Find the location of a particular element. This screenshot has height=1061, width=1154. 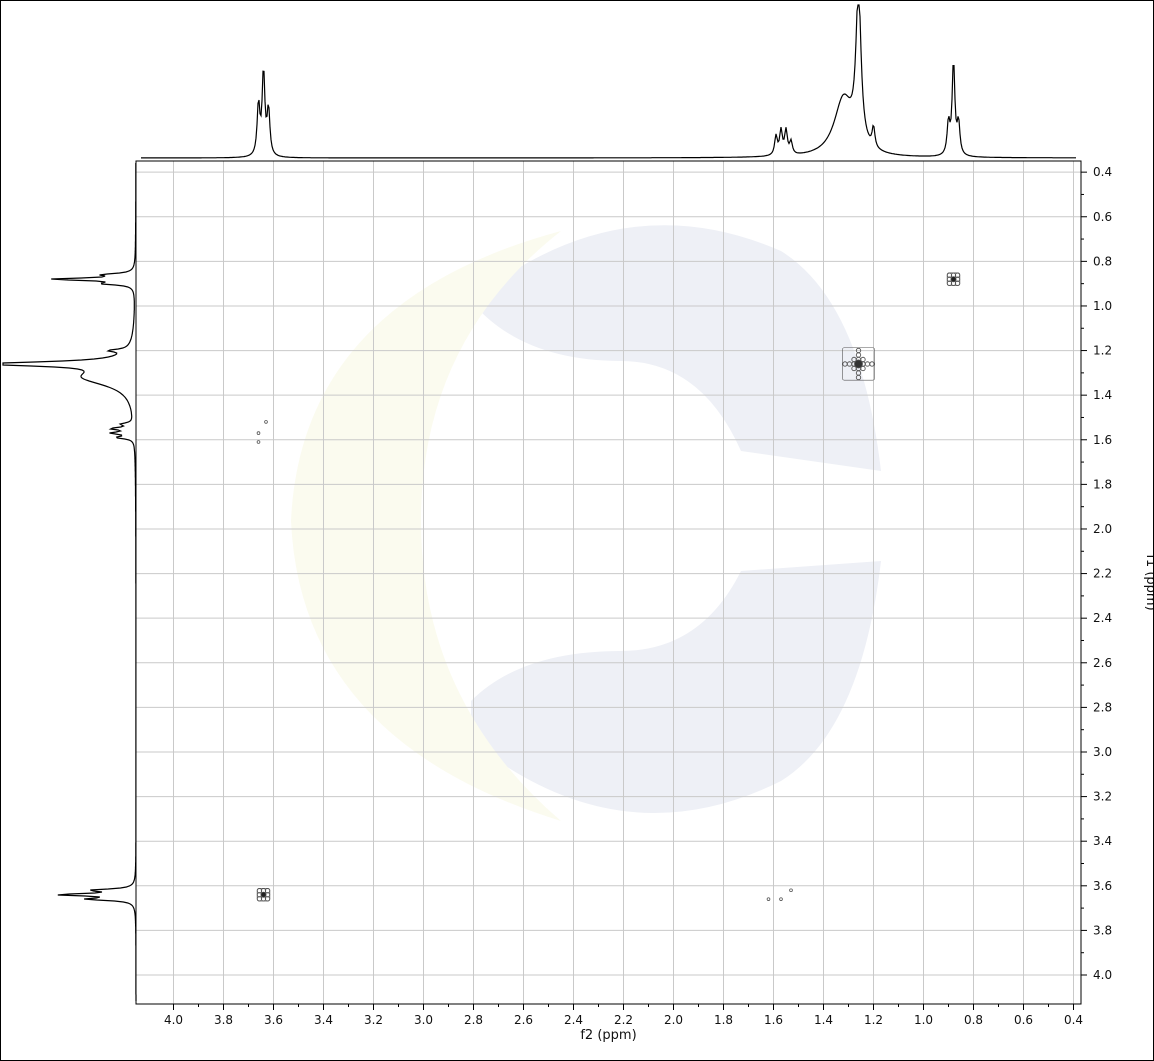

x-tick-label: 1.4 is located at coordinates (823, 1020).